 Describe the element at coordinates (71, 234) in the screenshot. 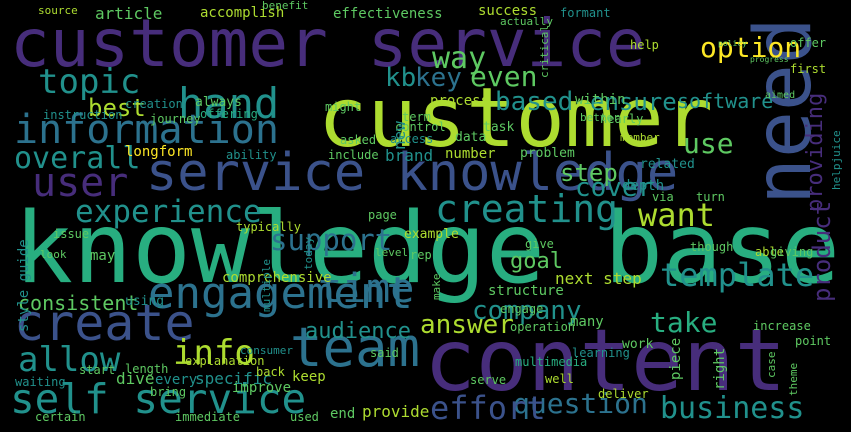

I see `word: issue` at that location.